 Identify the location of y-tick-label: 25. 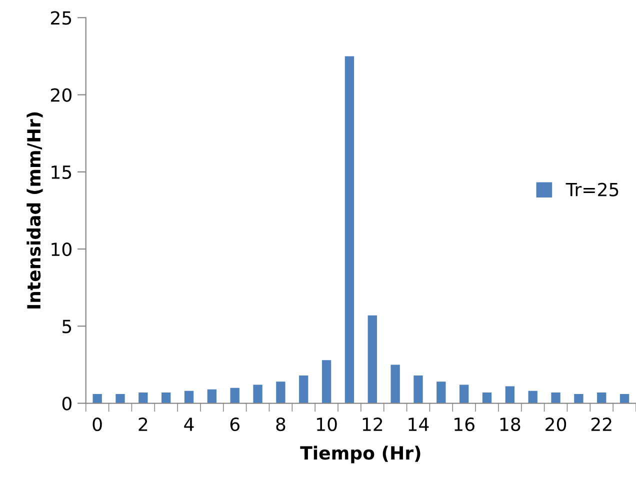
(61, 18).